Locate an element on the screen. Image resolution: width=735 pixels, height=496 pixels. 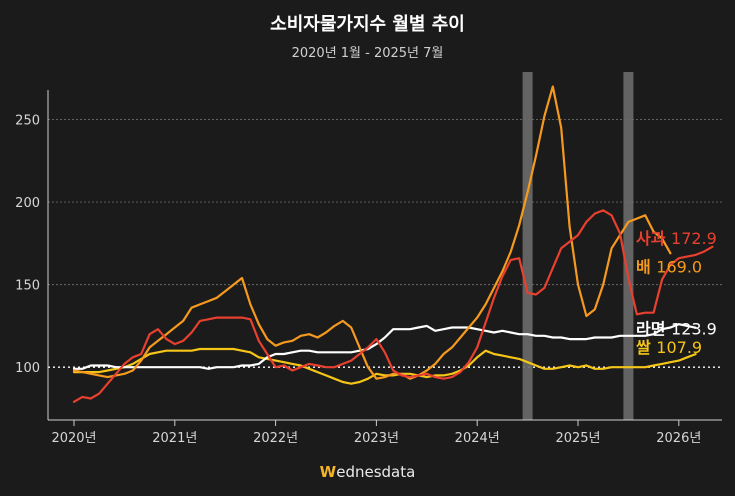
series-line-쌀 is located at coordinates (384, 366).